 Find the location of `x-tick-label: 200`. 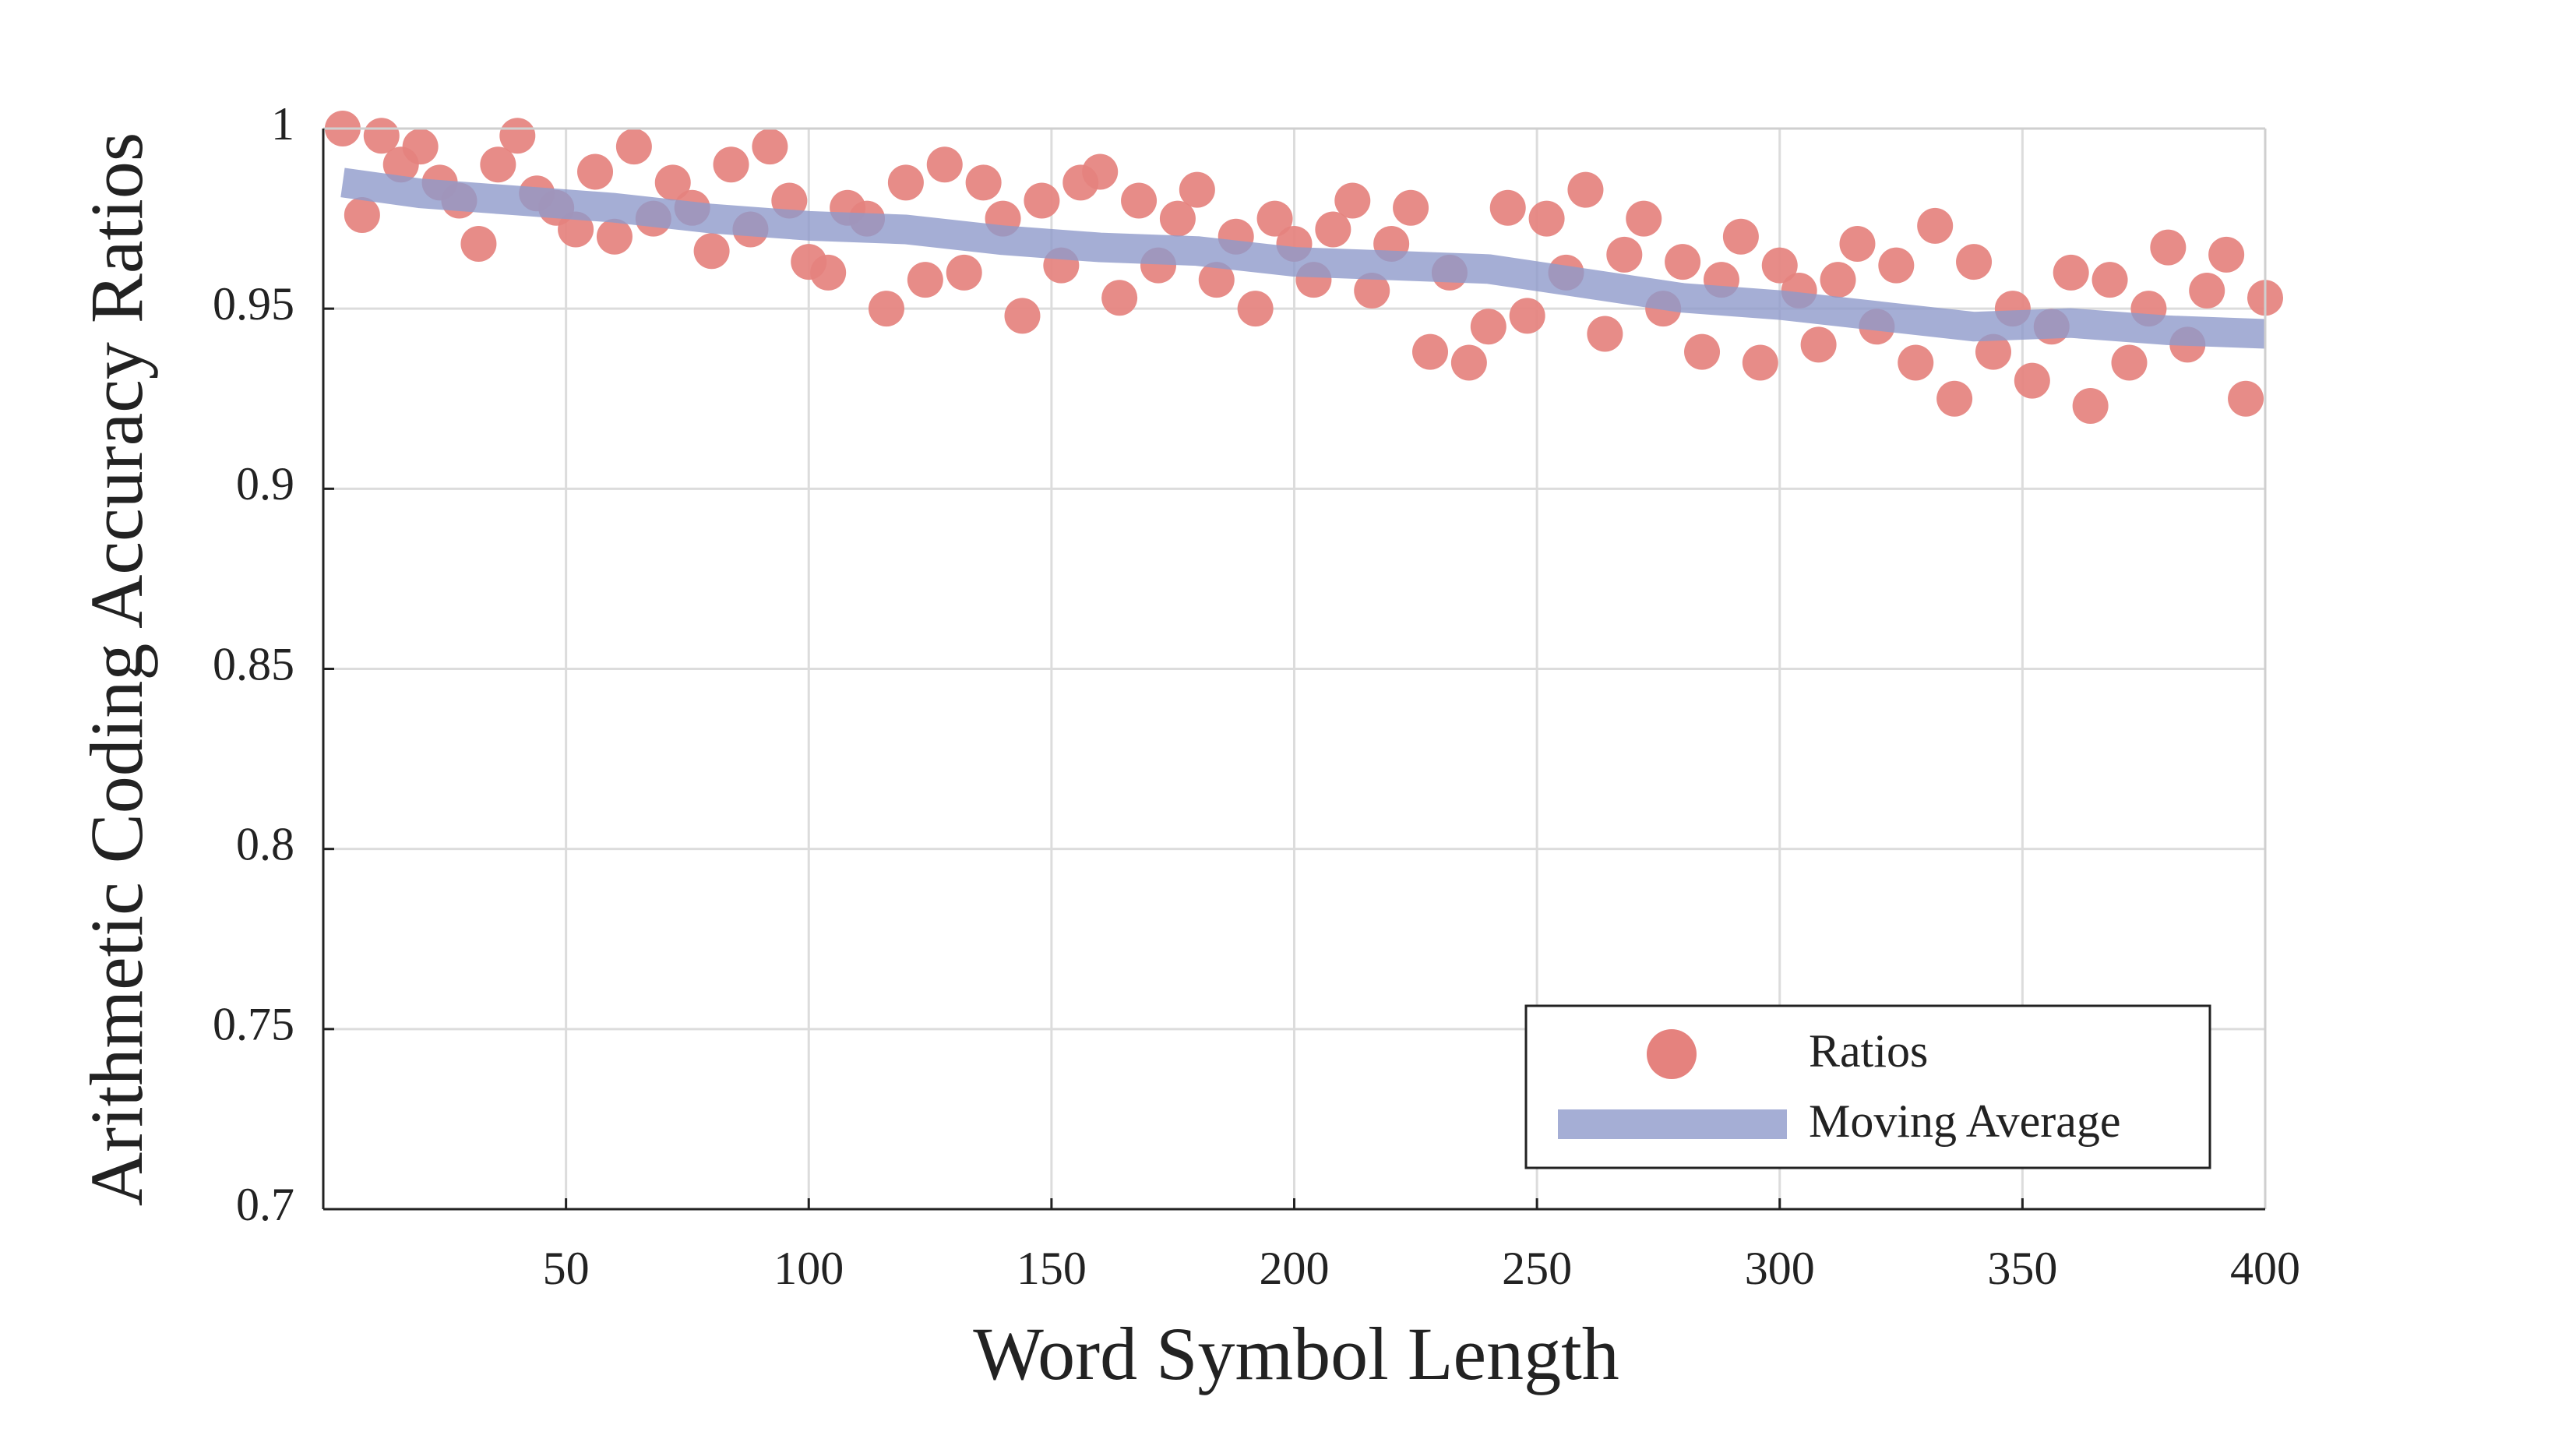

x-tick-label: 200 is located at coordinates (1295, 1268).